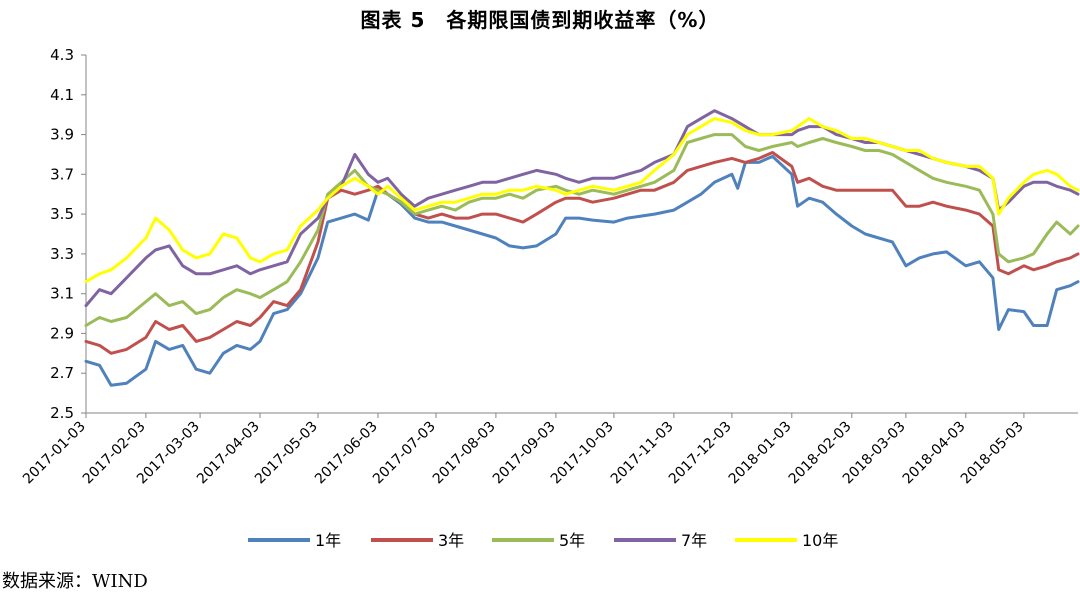  Describe the element at coordinates (286, 453) in the screenshot. I see `x-tick-label: 2017-05-03` at that location.